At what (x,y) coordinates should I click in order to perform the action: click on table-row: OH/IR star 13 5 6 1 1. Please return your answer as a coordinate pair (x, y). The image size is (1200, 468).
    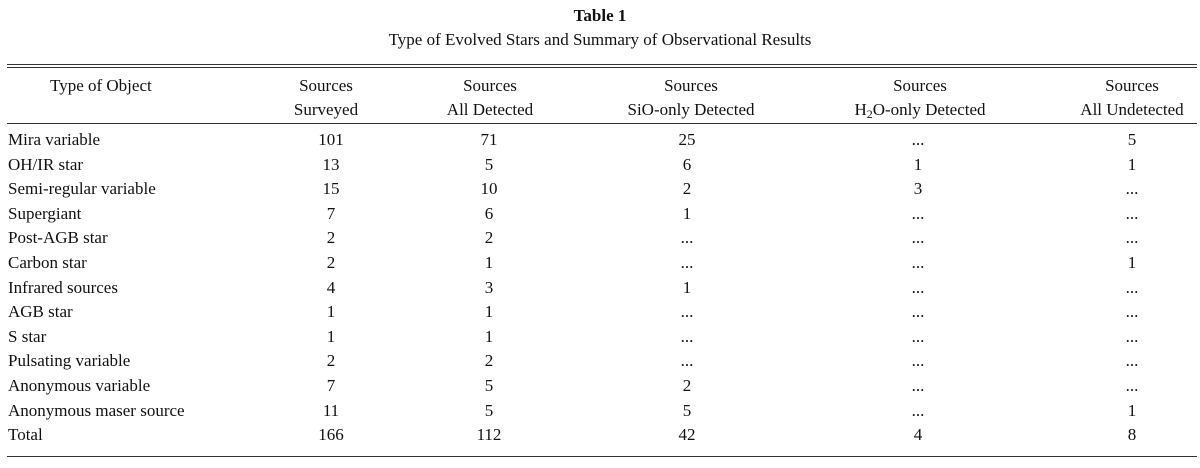
    Looking at the image, I should click on (600, 165).